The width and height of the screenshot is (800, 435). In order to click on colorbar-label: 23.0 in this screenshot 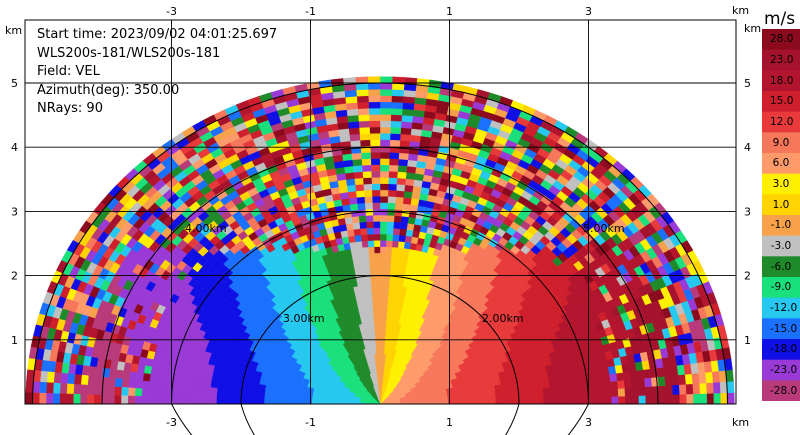, I will do `click(782, 60)`.